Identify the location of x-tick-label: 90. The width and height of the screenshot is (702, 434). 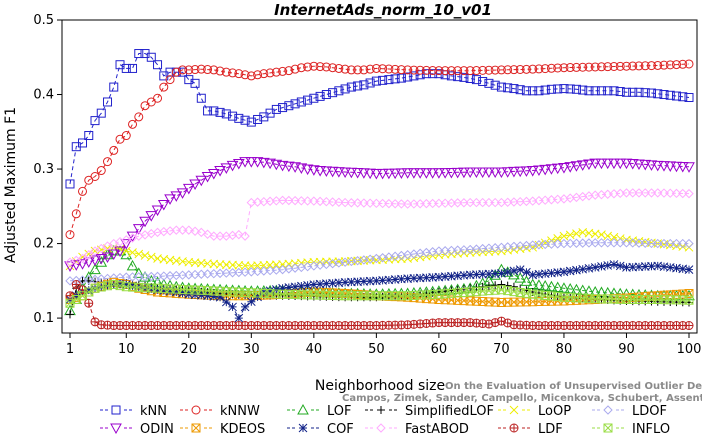
(626, 349).